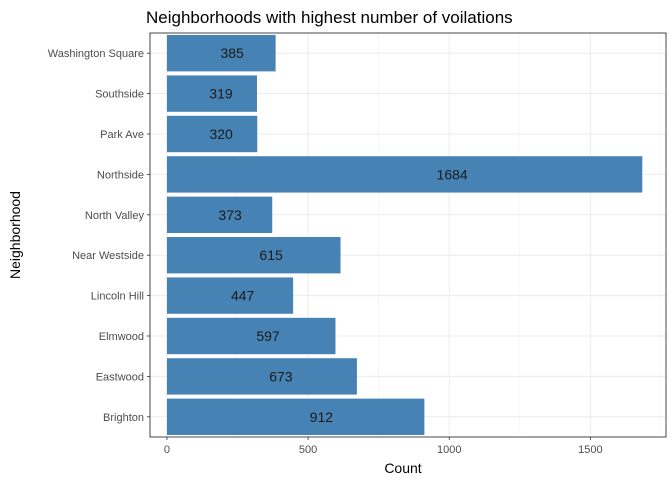 This screenshot has height=480, width=672. I want to click on y-tick-label-north-valley: North Valley, so click(115, 216).